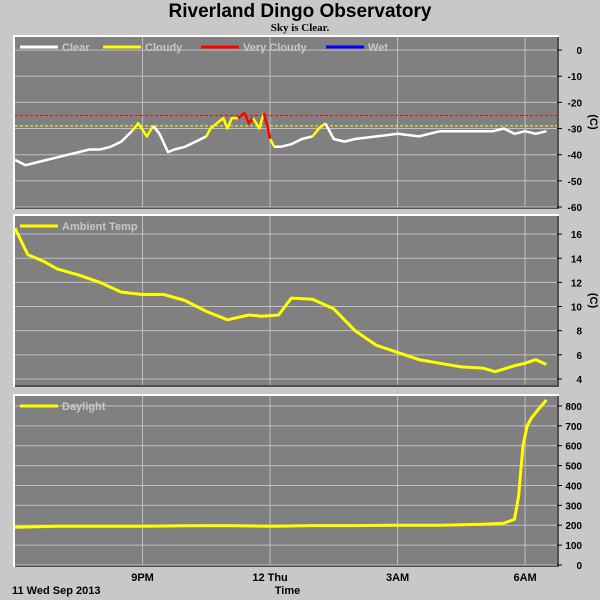 This screenshot has width=600, height=600. I want to click on sky-status-text: Sky is Clear., so click(300, 28).